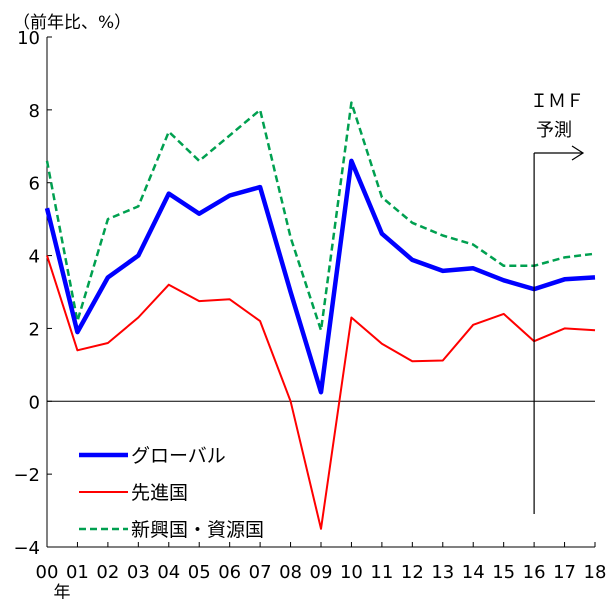 This screenshot has width=608, height=603. What do you see at coordinates (554, 130) in the screenshot?
I see `forecast-label-line2: 予測` at bounding box center [554, 130].